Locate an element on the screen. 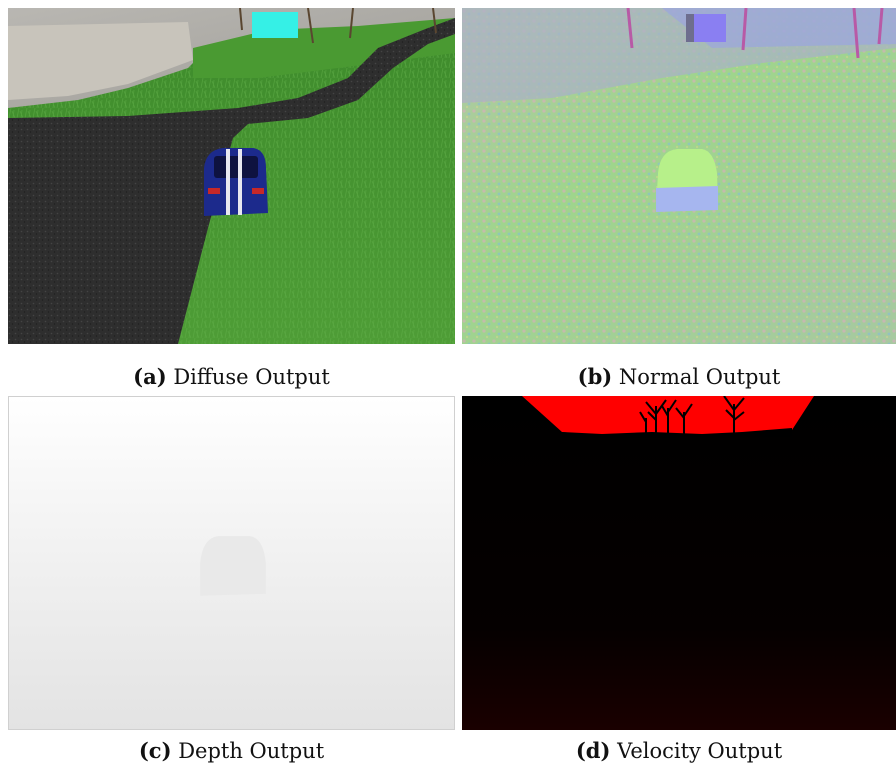 This screenshot has height=774, width=896. caption-a-text: Diffuse Output is located at coordinates (251, 377).